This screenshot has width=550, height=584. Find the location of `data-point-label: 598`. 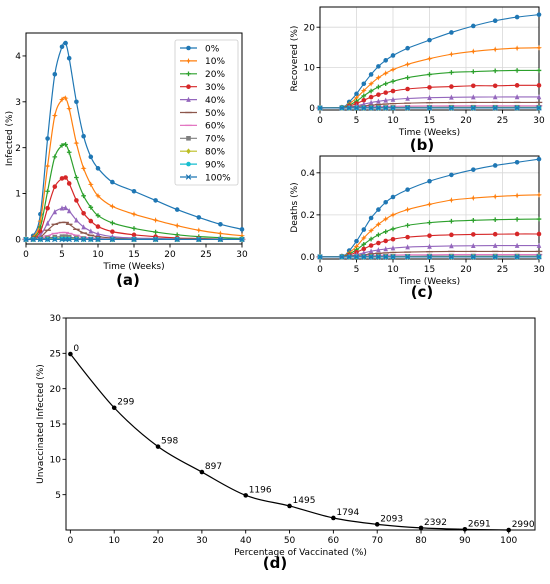

data-point-label: 598 is located at coordinates (169, 442).